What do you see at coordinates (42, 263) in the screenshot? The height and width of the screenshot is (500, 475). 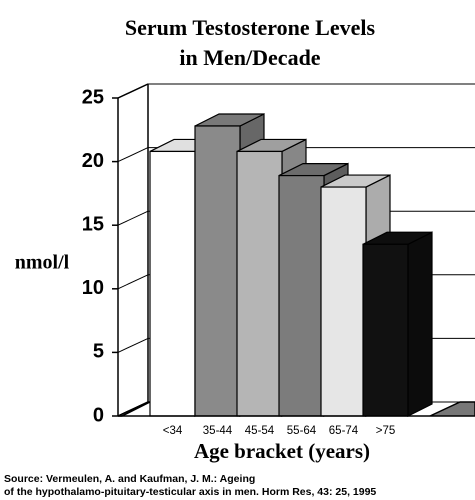 I see `y-axis-label: nmol/l` at bounding box center [42, 263].